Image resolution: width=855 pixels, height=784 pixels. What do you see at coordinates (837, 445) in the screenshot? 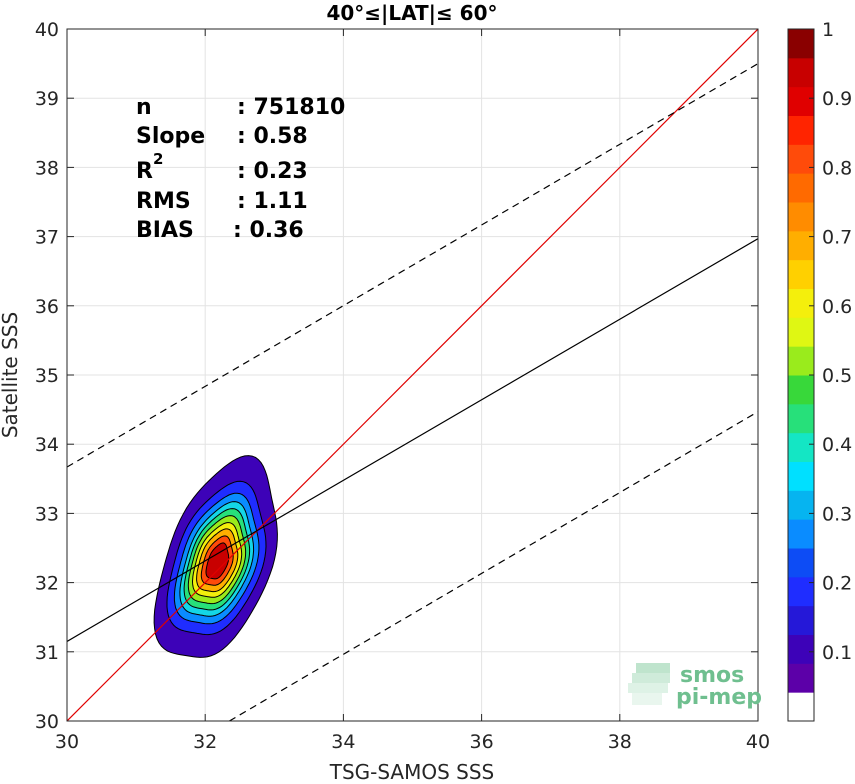
I see `colorbar-tick-label: 0.4` at bounding box center [837, 445].